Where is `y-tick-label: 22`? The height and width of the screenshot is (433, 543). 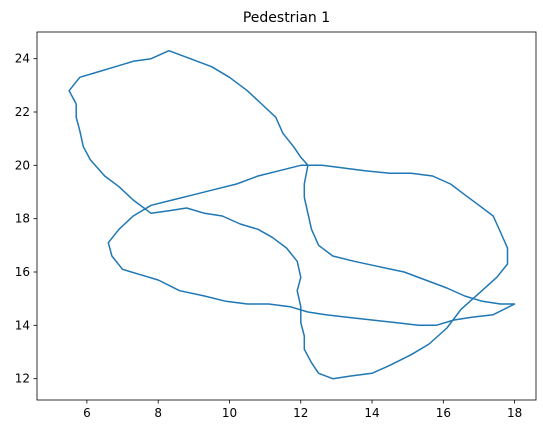 y-tick-label: 22 is located at coordinates (22, 112).